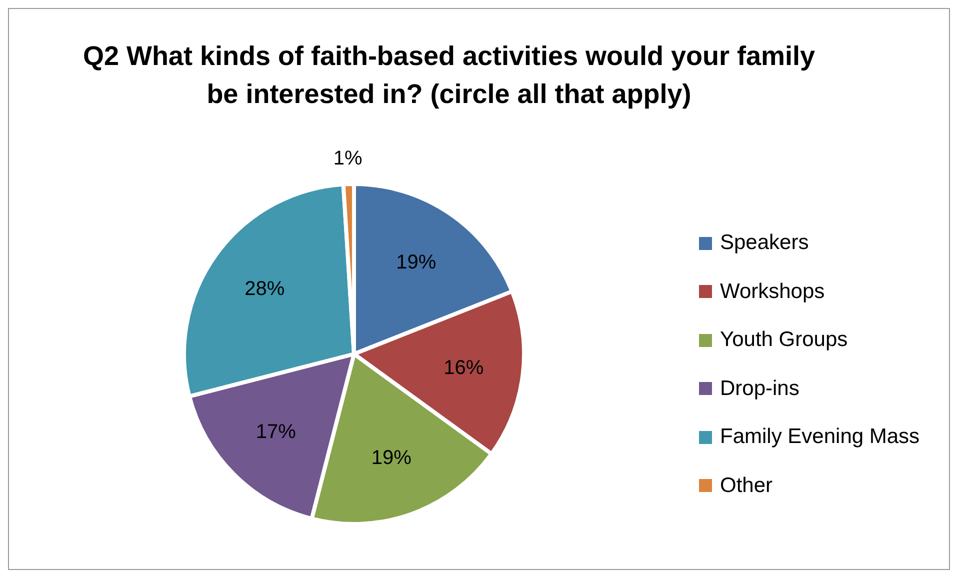 The width and height of the screenshot is (956, 578). Describe the element at coordinates (746, 486) in the screenshot. I see `legend-label: Other` at that location.